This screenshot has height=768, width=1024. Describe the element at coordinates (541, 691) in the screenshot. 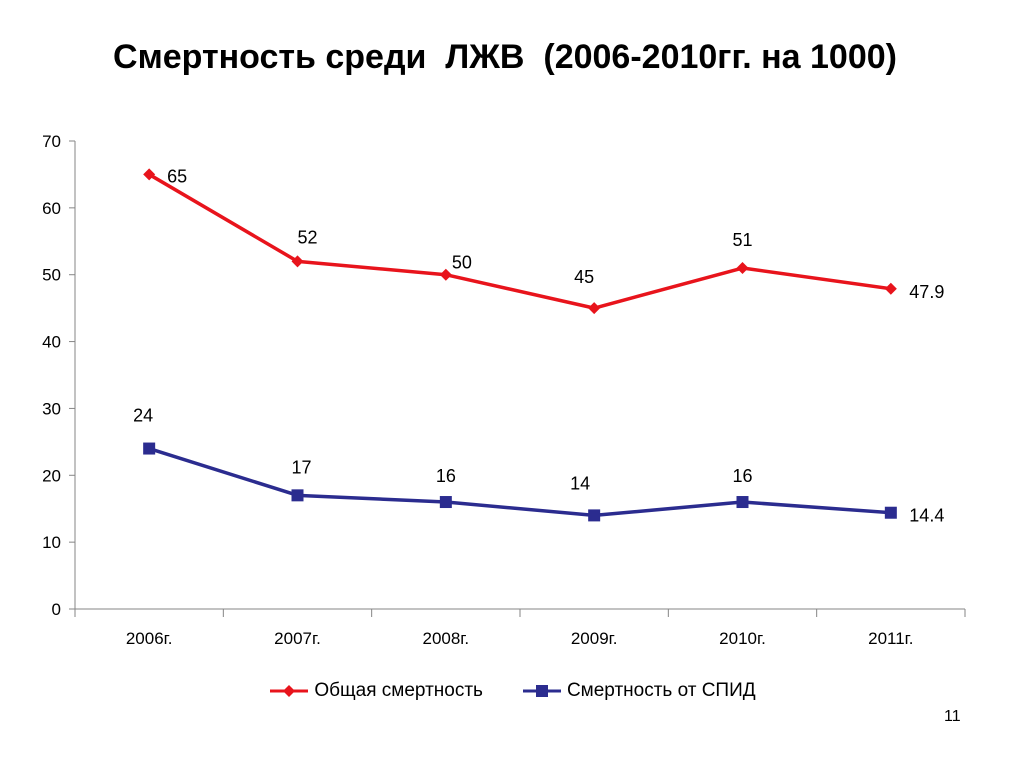

I see `legend-swatch-aids-mortality` at that location.